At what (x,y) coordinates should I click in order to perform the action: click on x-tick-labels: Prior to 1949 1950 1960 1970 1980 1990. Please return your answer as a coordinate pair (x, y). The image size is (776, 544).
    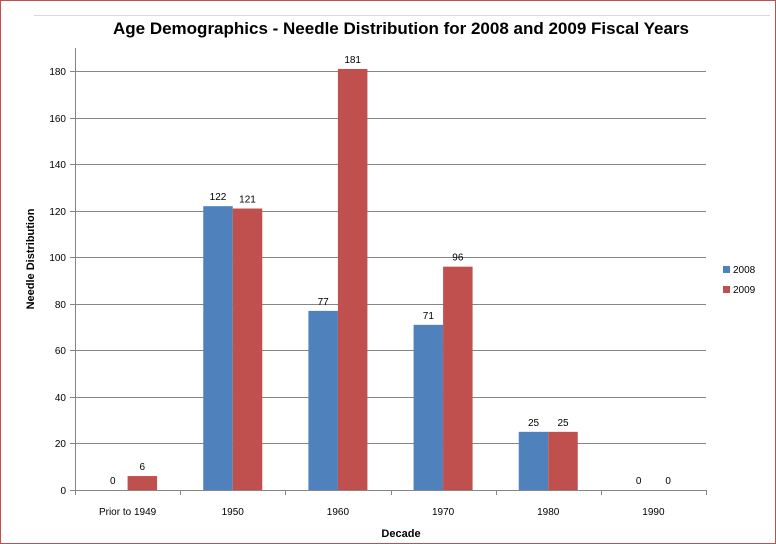
    Looking at the image, I should click on (382, 512).